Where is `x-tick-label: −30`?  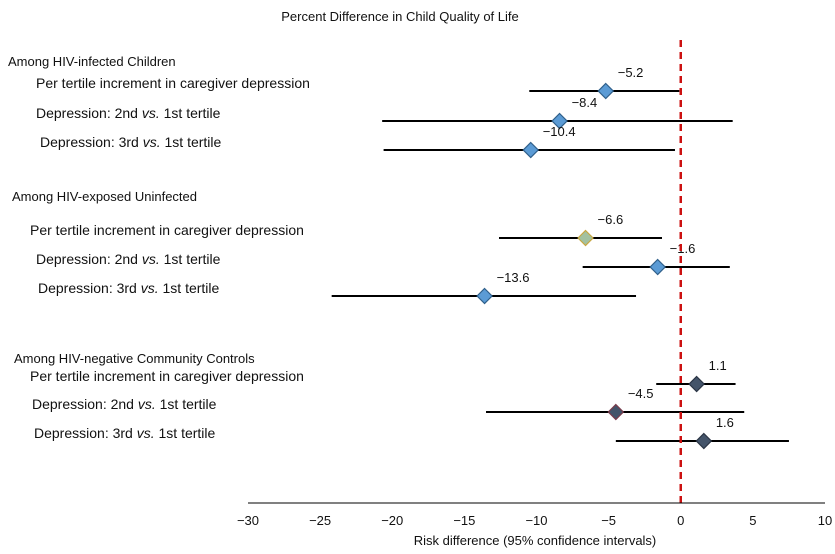 x-tick-label: −30 is located at coordinates (248, 520).